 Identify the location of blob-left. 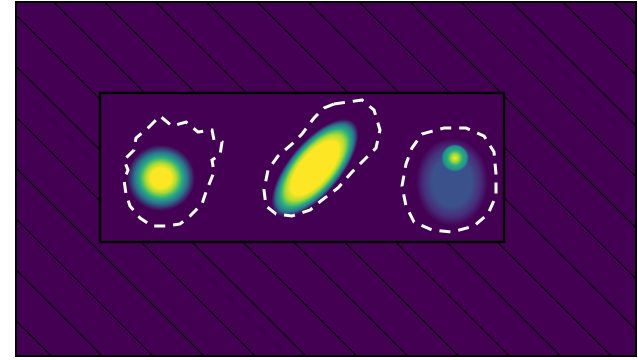
(173, 170).